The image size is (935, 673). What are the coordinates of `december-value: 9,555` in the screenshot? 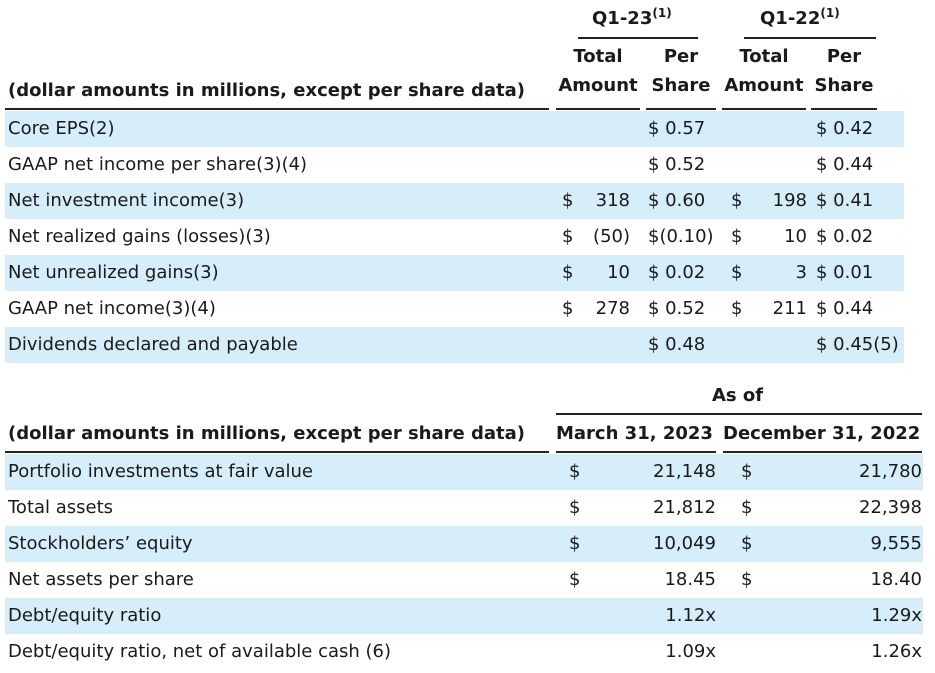 It's located at (896, 543).